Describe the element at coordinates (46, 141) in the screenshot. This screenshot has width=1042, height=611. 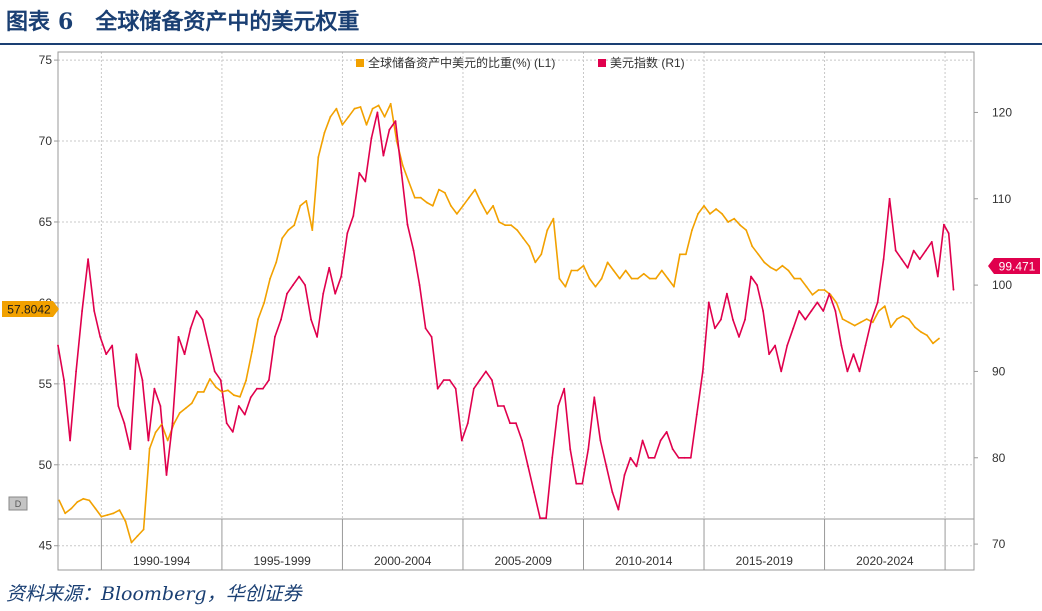
I see `left-tick-label: 70` at that location.